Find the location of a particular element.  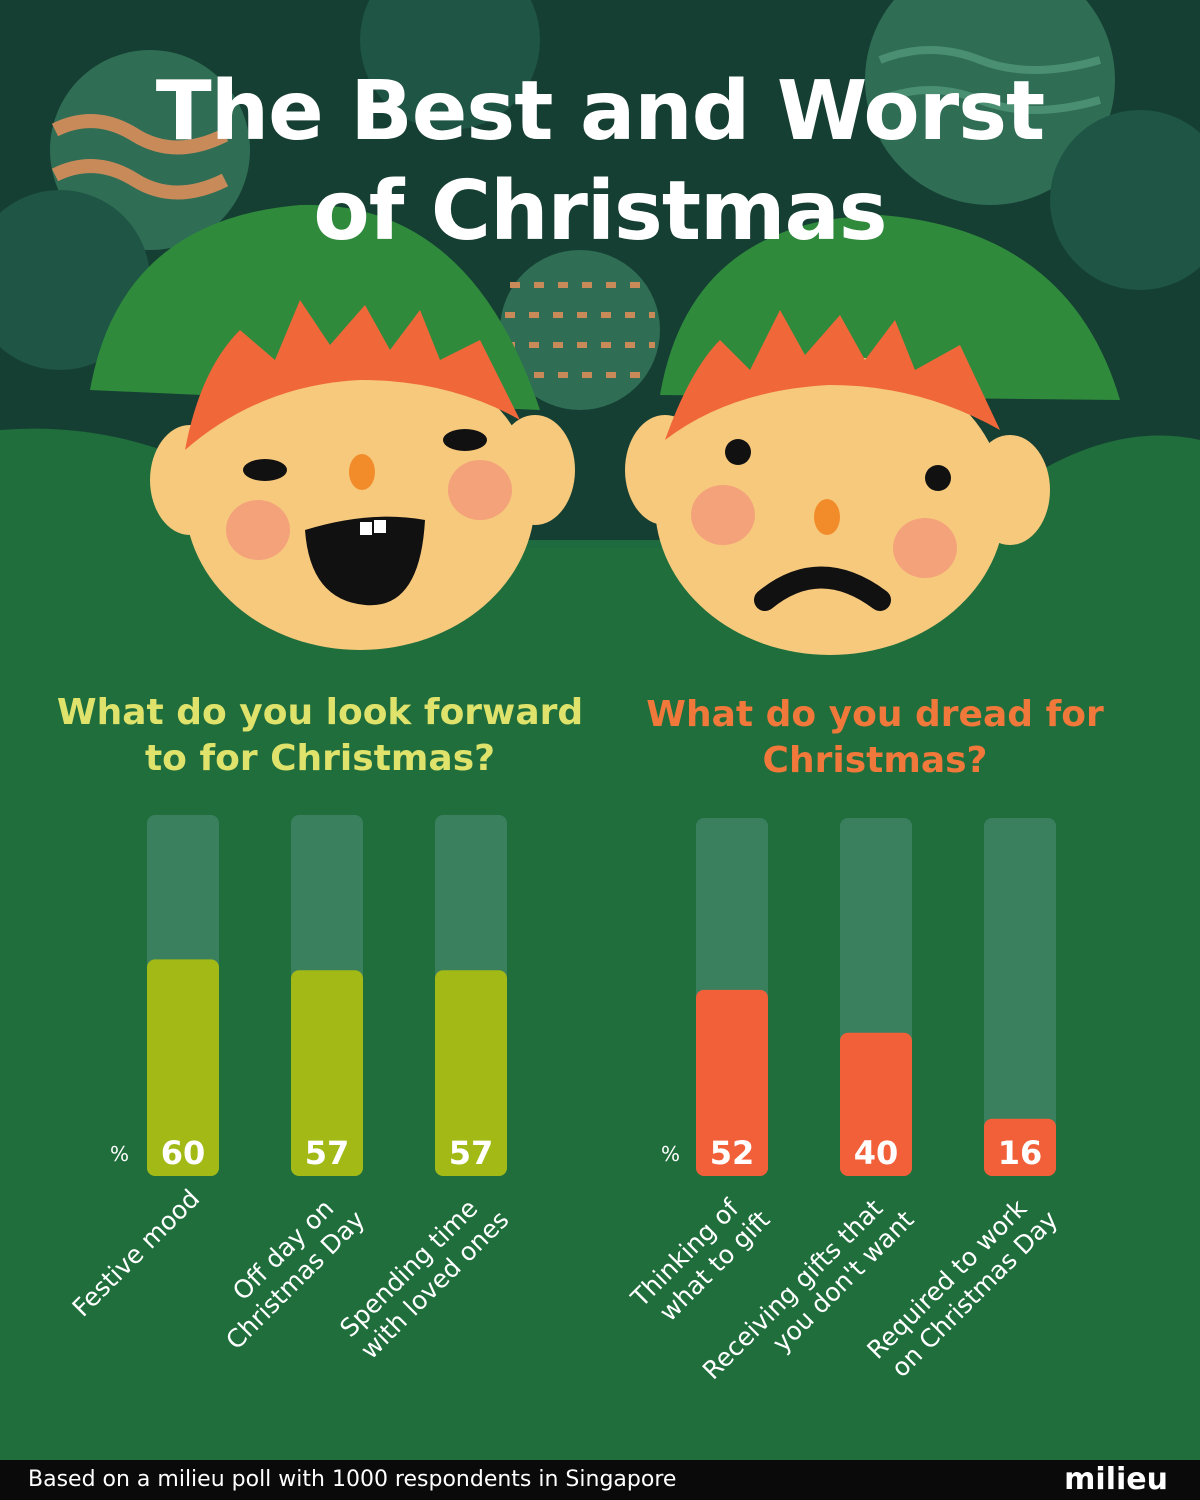

bar-value-label: 16 is located at coordinates (1020, 1153).